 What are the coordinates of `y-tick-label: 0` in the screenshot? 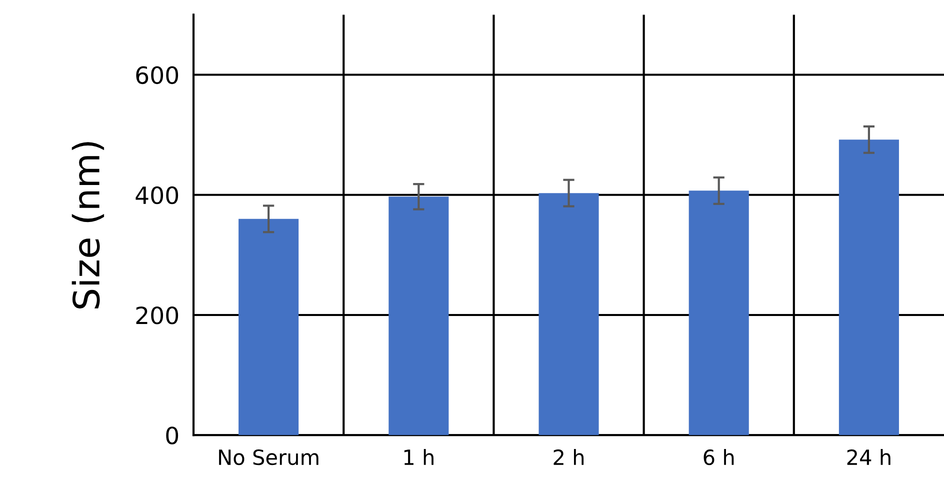 It's located at (172, 435).